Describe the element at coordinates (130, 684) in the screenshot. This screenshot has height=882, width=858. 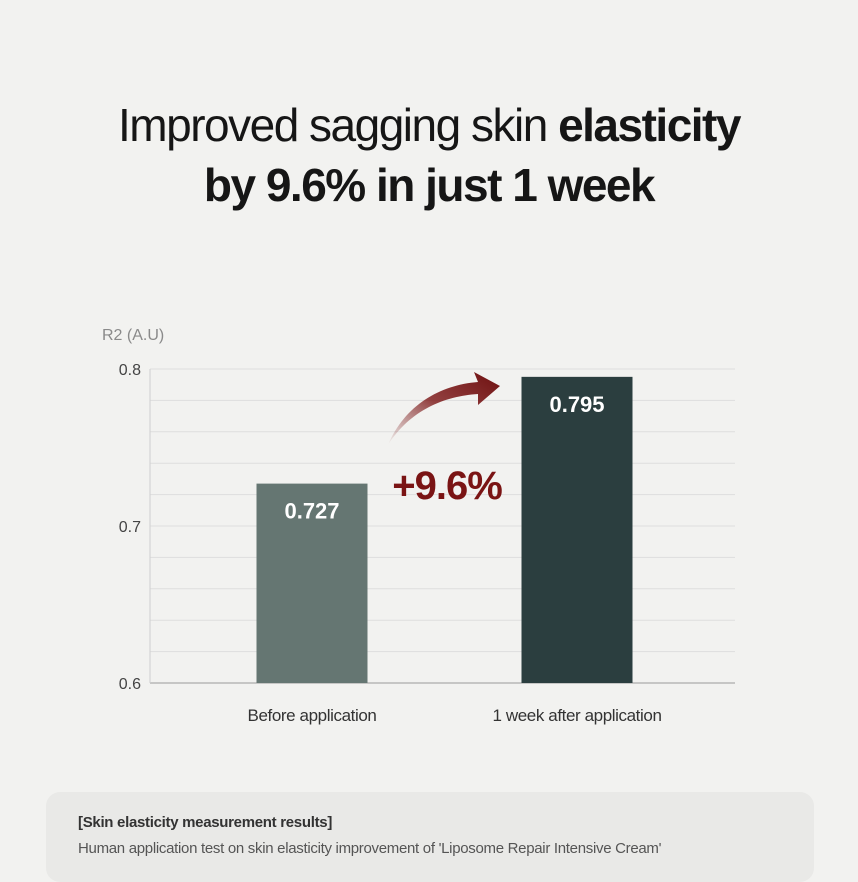
I see `y-tick-label: 0.6` at that location.